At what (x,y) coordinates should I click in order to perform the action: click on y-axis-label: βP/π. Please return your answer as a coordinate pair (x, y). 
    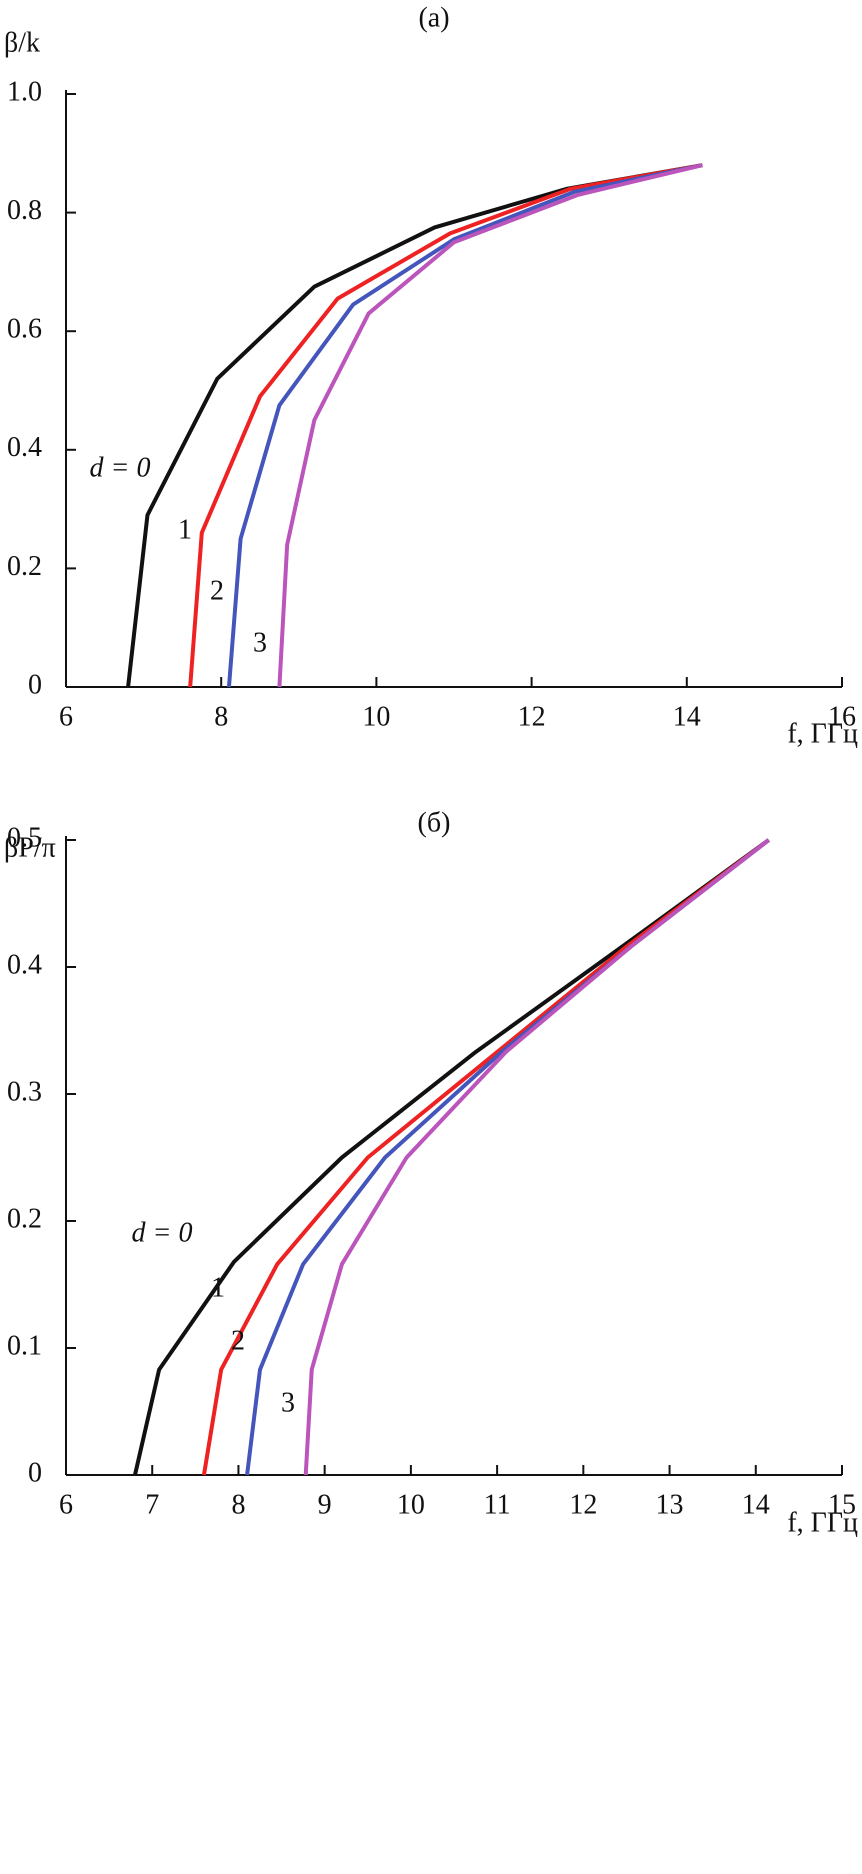
    Looking at the image, I should click on (30, 847).